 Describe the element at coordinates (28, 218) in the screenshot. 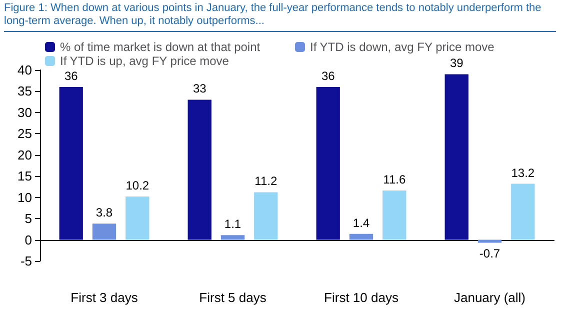

I see `y-tick-label: 5` at that location.